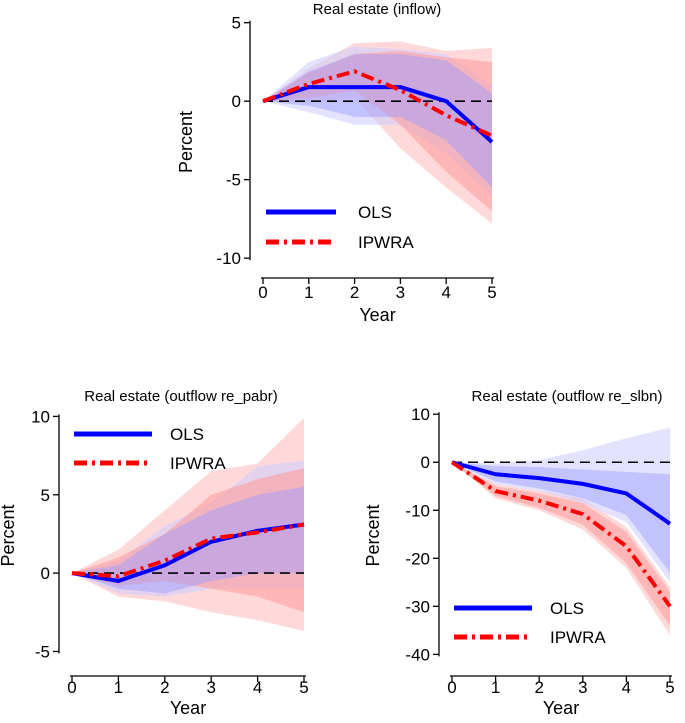 This screenshot has width=685, height=723. I want to click on ols-band-inner, so click(188, 540).